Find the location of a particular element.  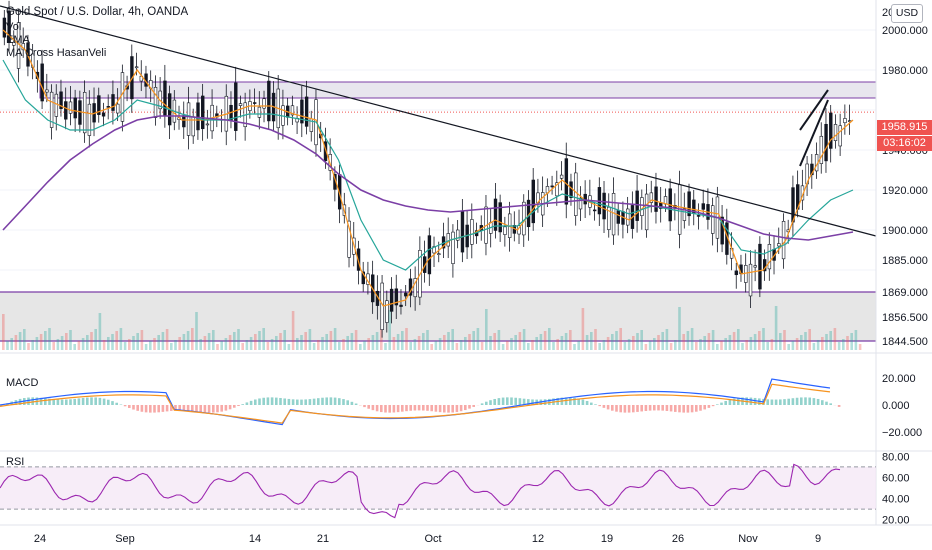

vol-indicator-label: Vol is located at coordinates (14, 27).